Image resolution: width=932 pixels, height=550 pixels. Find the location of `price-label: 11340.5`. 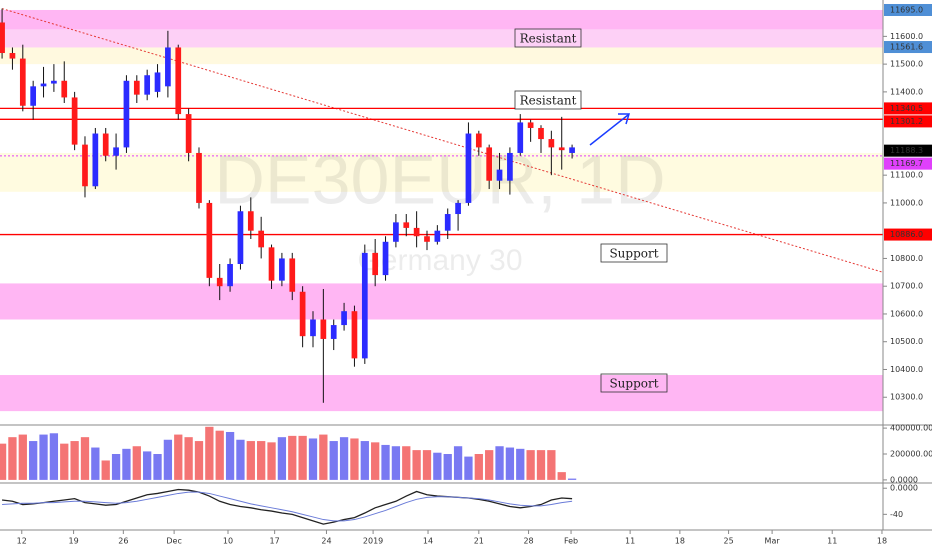

price-label: 11340.5 is located at coordinates (906, 108).